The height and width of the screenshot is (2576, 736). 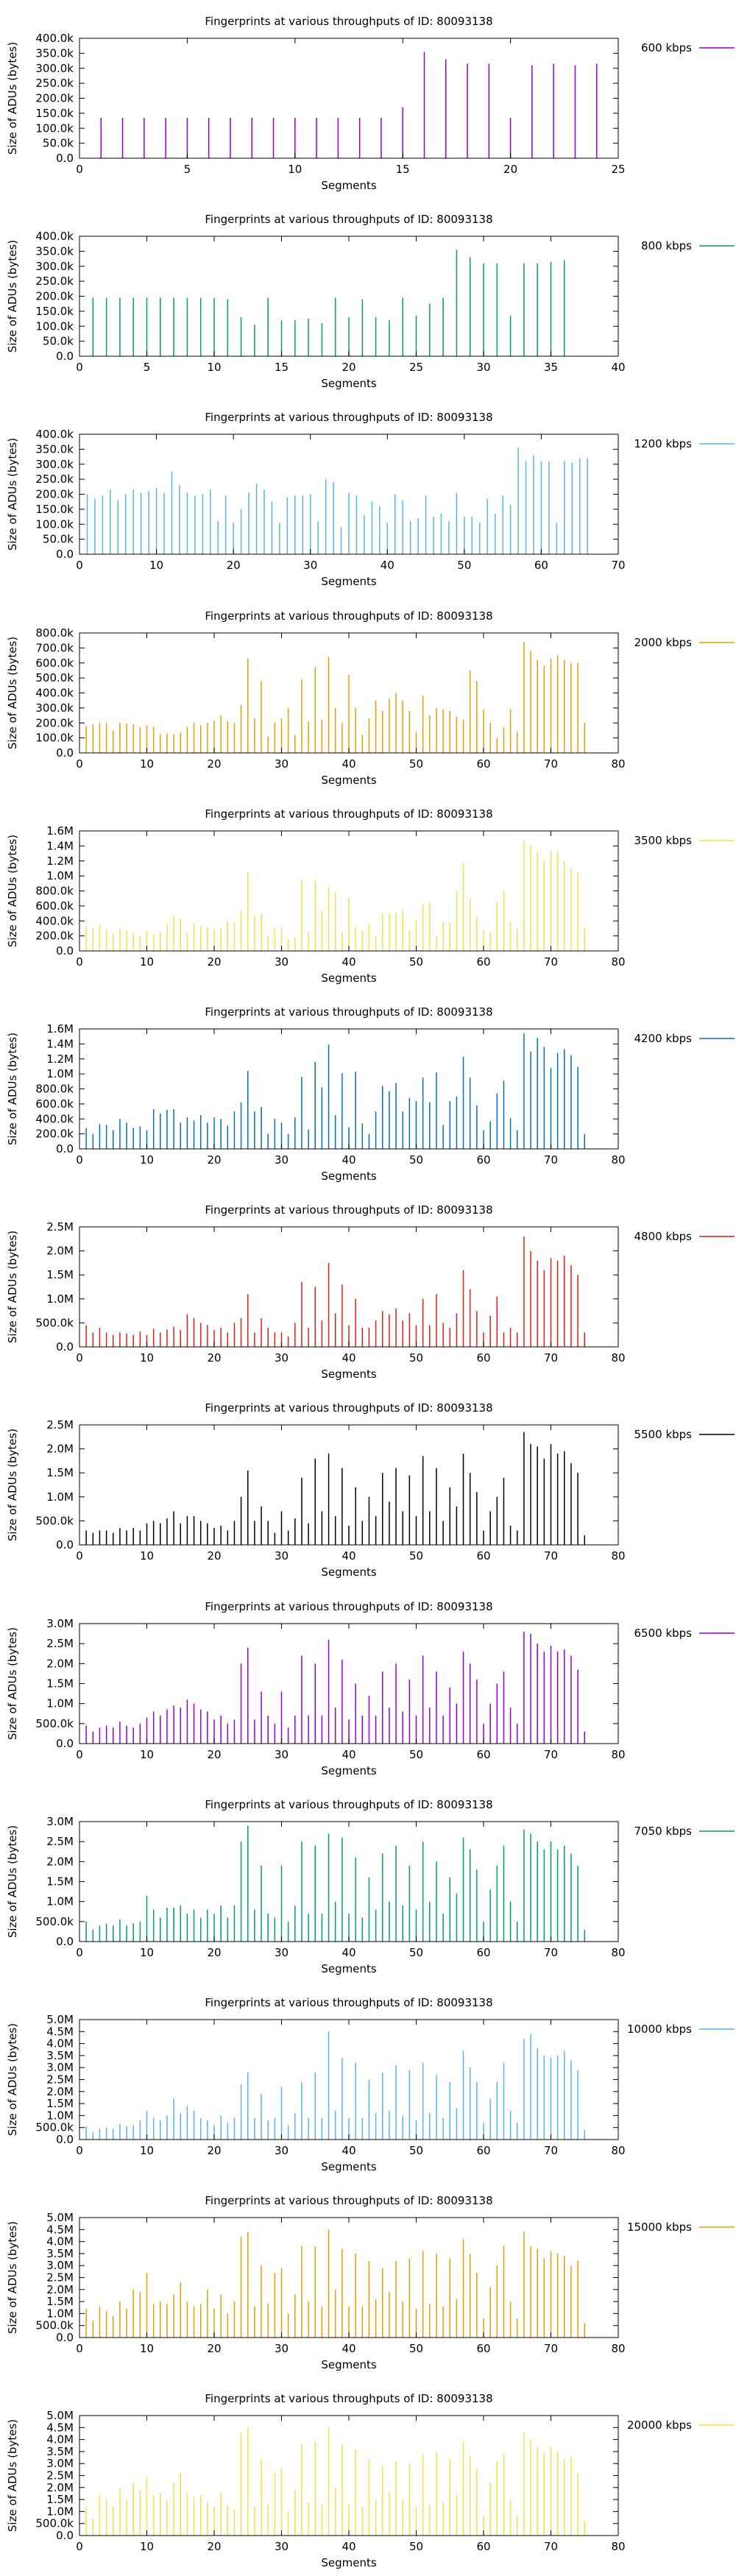 I want to click on y-tick-label: 5.0M, so click(x=60, y=2217).